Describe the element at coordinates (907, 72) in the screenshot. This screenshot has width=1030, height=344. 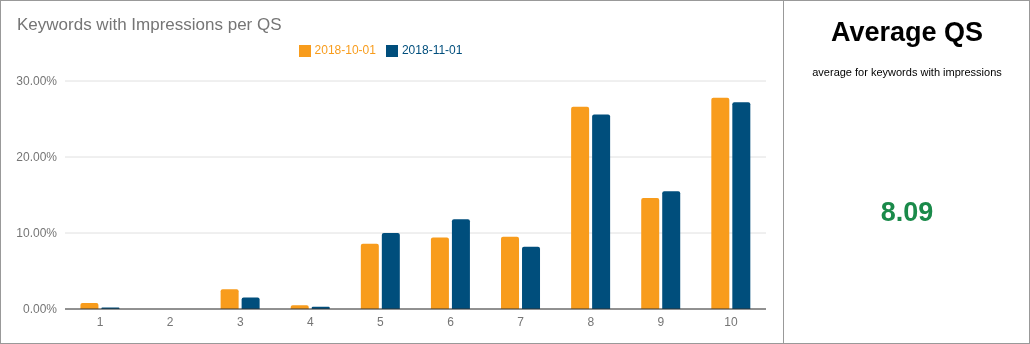
I see `text: average for keywords with impressions` at that location.